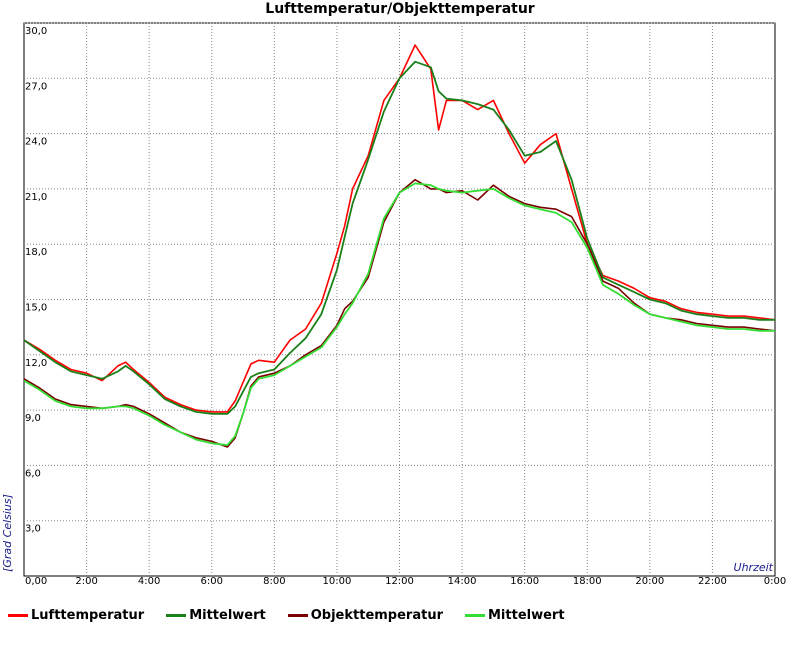 The image size is (800, 650). What do you see at coordinates (36, 86) in the screenshot?
I see `y-tick-label: 27,0` at bounding box center [36, 86].